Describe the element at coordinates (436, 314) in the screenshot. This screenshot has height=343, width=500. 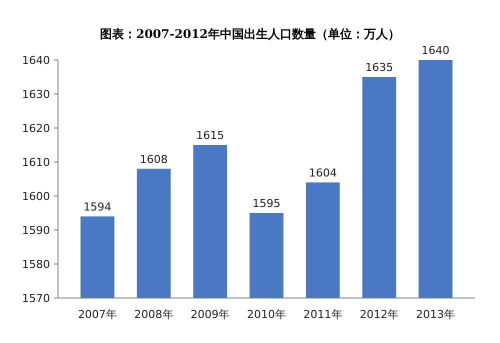
I see `x-tick-label: 2013年` at that location.